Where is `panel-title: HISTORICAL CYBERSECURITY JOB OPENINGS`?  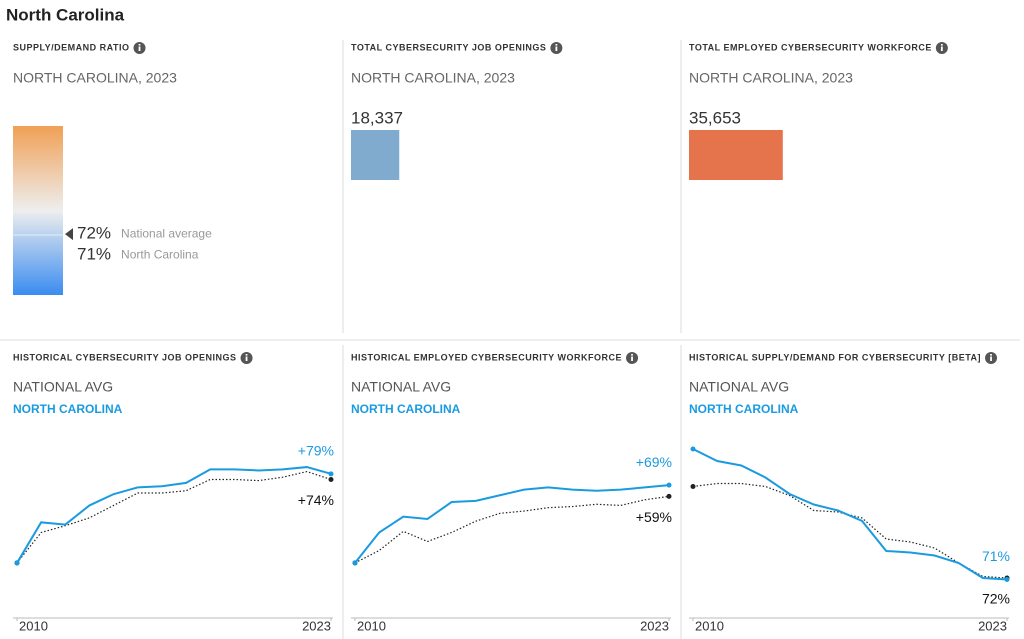 panel-title: HISTORICAL CYBERSECURITY JOB OPENINGS is located at coordinates (125, 357).